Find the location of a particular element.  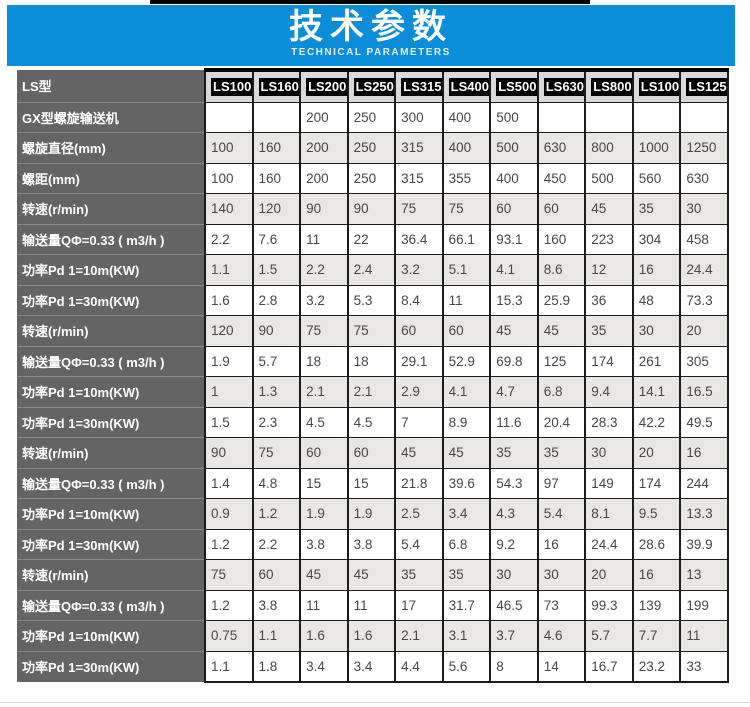

value-cell: 1000 is located at coordinates (656, 148).